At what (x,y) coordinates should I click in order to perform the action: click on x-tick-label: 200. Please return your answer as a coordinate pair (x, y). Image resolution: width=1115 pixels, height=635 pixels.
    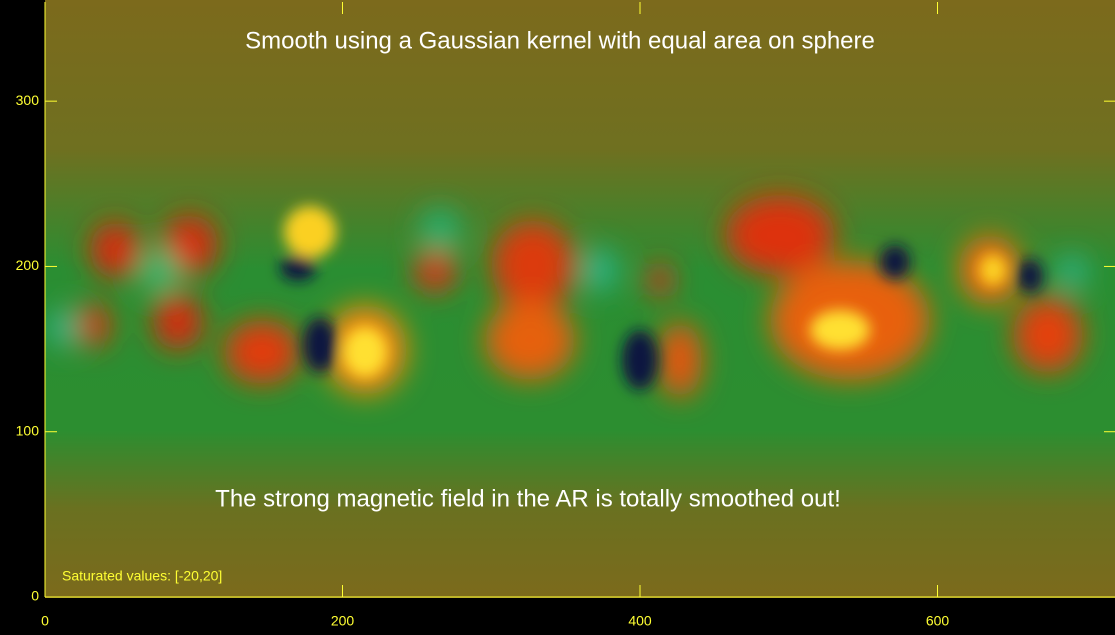
    Looking at the image, I should click on (343, 621).